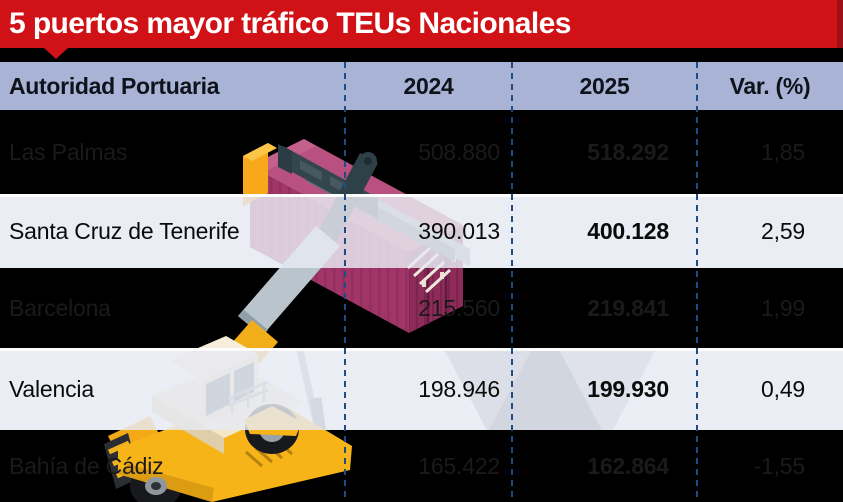 This screenshot has height=502, width=843. Describe the element at coordinates (628, 465) in the screenshot. I see `value-2025: 162.864` at that location.